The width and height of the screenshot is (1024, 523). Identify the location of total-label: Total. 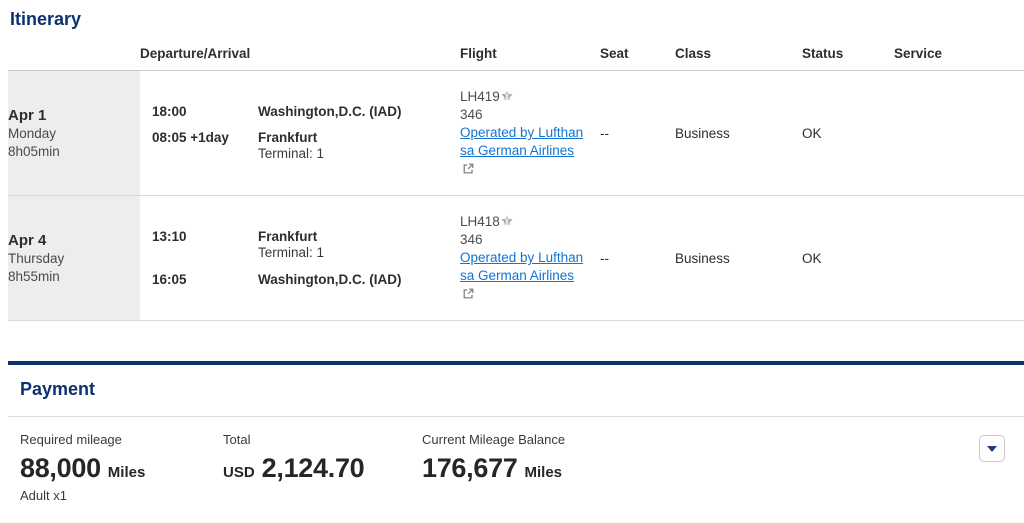
(237, 439).